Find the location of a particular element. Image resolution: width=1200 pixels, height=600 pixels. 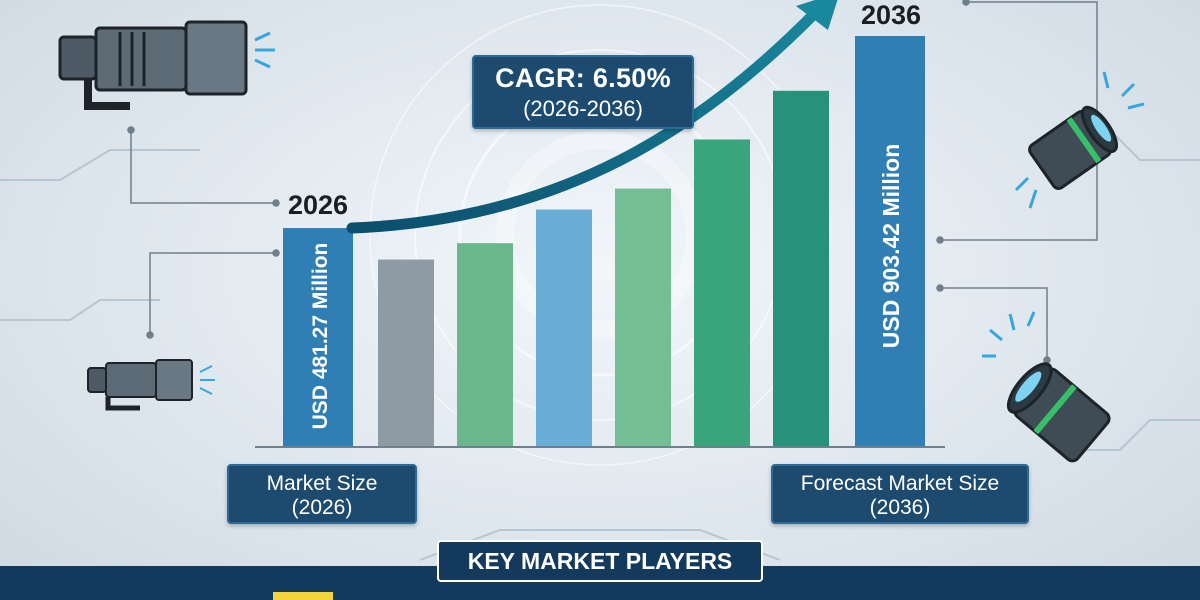

cagr-callout: CAGR: 6.50% (2026-2036) is located at coordinates (583, 92).